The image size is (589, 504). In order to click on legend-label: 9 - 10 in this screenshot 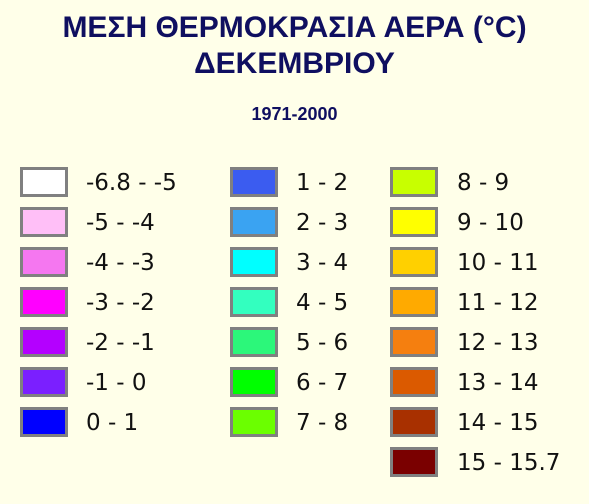, I will do `click(490, 223)`.